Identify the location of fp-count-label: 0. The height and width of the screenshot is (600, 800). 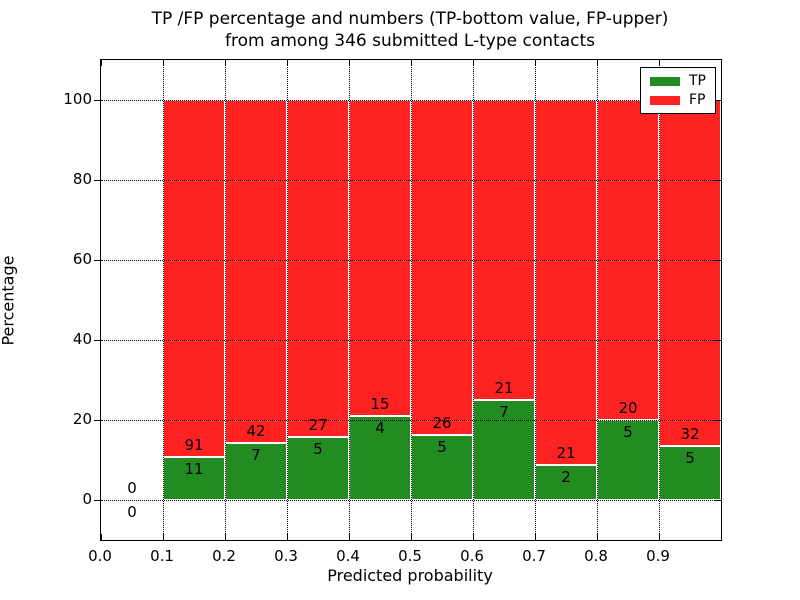
(132, 488).